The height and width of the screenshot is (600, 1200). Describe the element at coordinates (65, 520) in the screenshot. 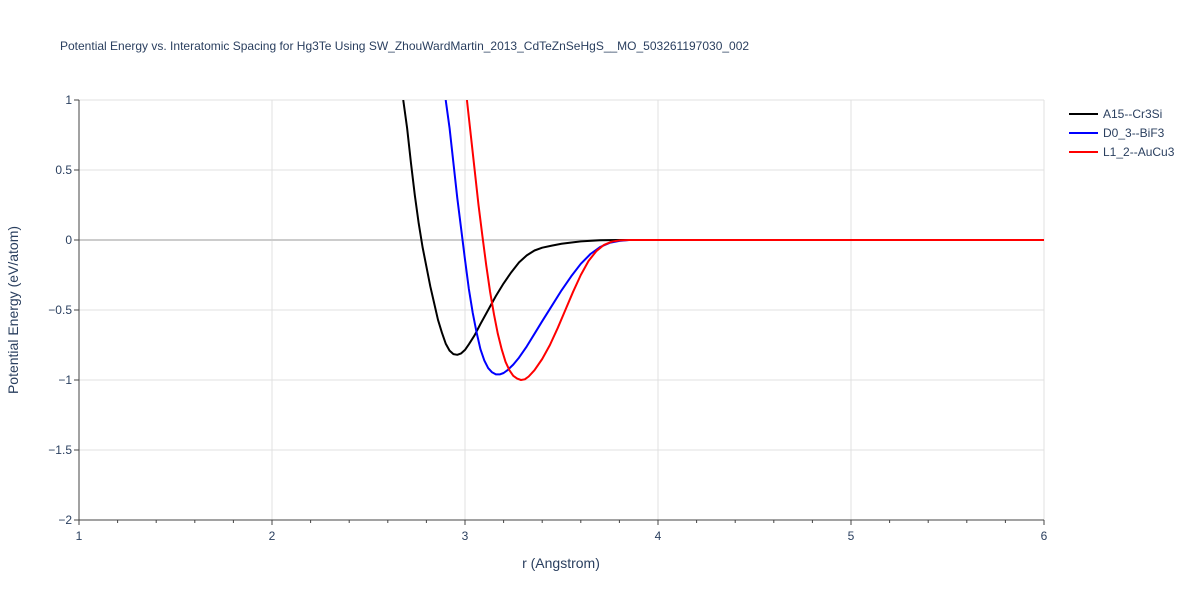

I see `y-tick-label: −2` at that location.